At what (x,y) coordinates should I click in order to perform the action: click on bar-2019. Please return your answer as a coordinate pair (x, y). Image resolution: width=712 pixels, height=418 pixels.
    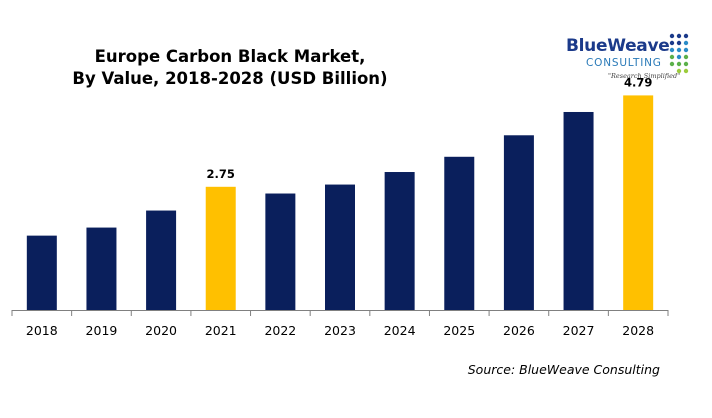
    Looking at the image, I should click on (101, 268).